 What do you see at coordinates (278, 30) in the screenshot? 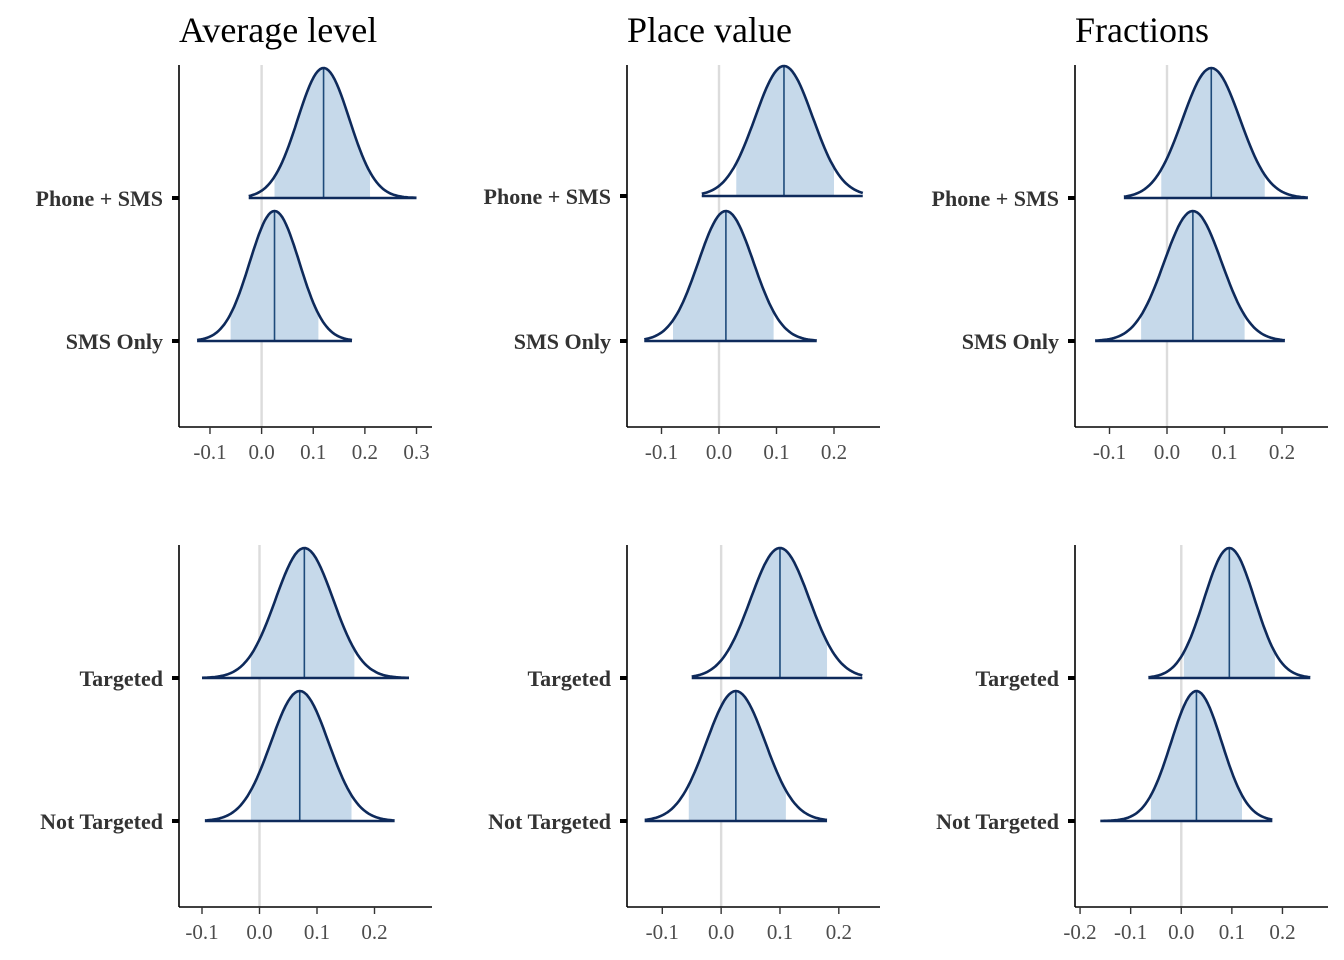
I see `panel-title: Average level` at bounding box center [278, 30].